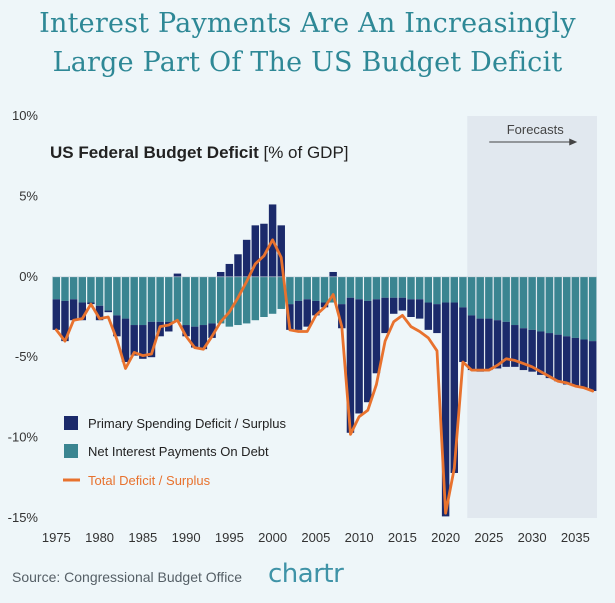 The width and height of the screenshot is (615, 603). I want to click on legend-label-total: Total Deficit / Surplus, so click(149, 480).